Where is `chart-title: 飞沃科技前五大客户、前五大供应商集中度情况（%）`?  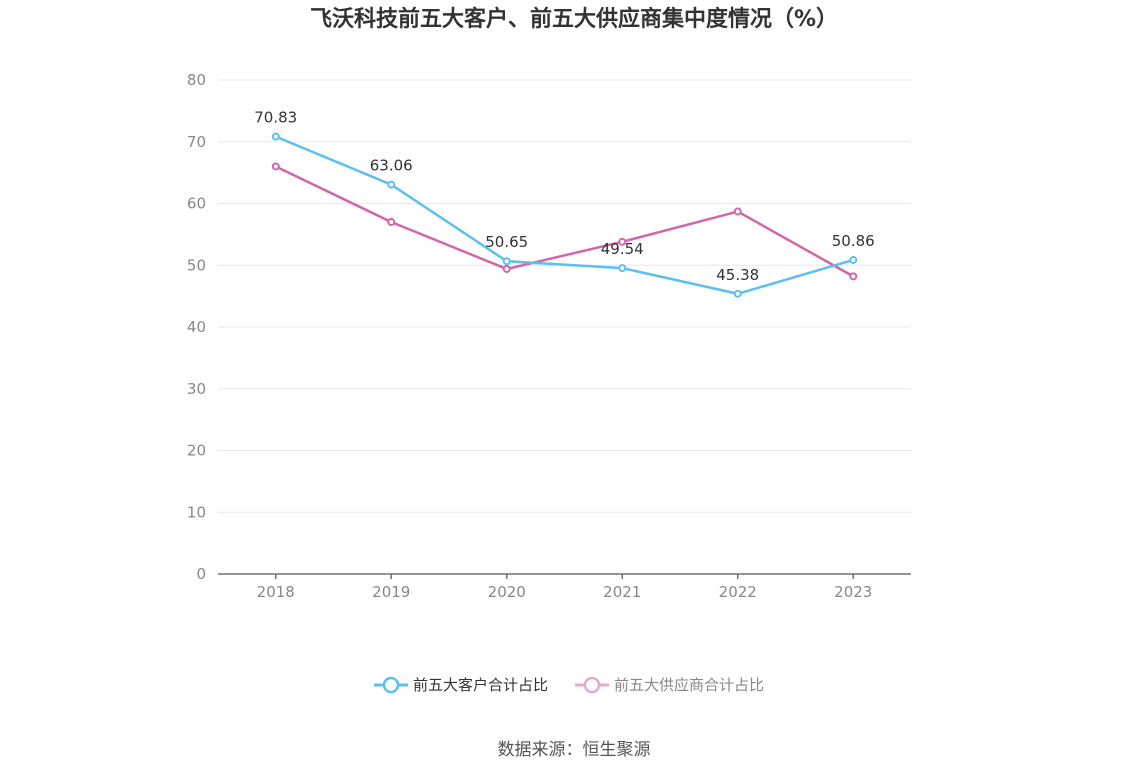 chart-title: 飞沃科技前五大客户、前五大供应商集中度情况（%） is located at coordinates (574, 19).